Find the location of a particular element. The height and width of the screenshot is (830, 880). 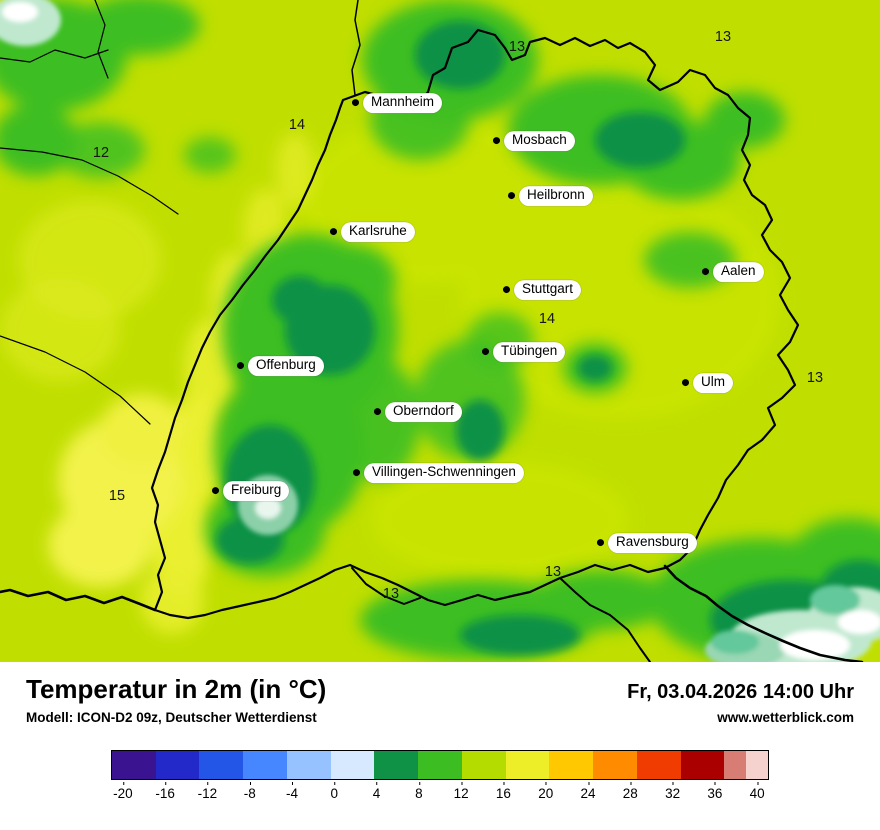

city-marker: Freiburg is located at coordinates (251, 491).